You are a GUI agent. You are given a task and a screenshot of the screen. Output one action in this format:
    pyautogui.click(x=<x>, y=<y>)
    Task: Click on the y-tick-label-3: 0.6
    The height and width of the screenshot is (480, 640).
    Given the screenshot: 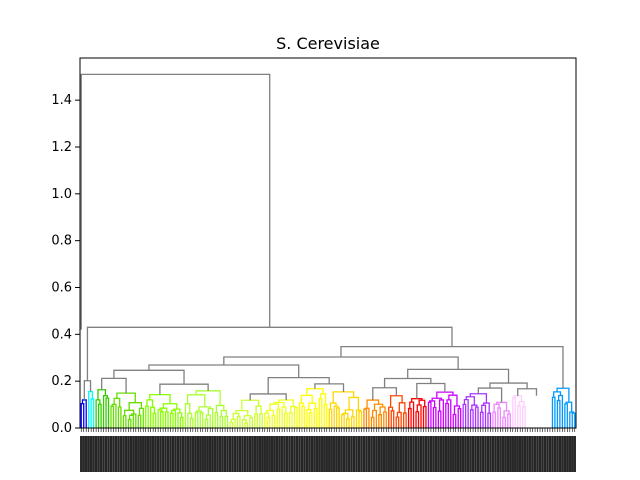 What is the action you would take?
    pyautogui.click(x=61, y=287)
    